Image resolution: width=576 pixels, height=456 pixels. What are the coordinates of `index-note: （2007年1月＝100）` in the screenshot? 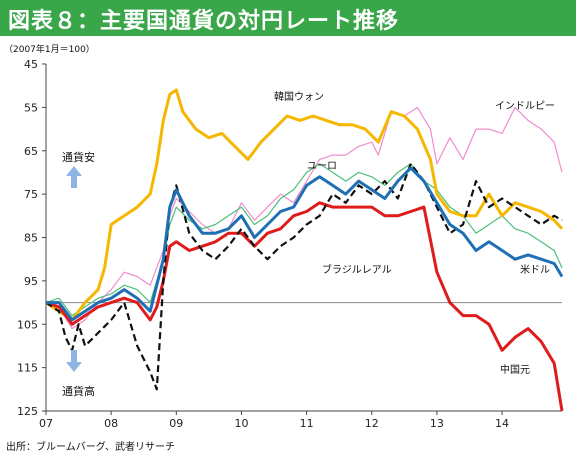 It's located at (49, 49).